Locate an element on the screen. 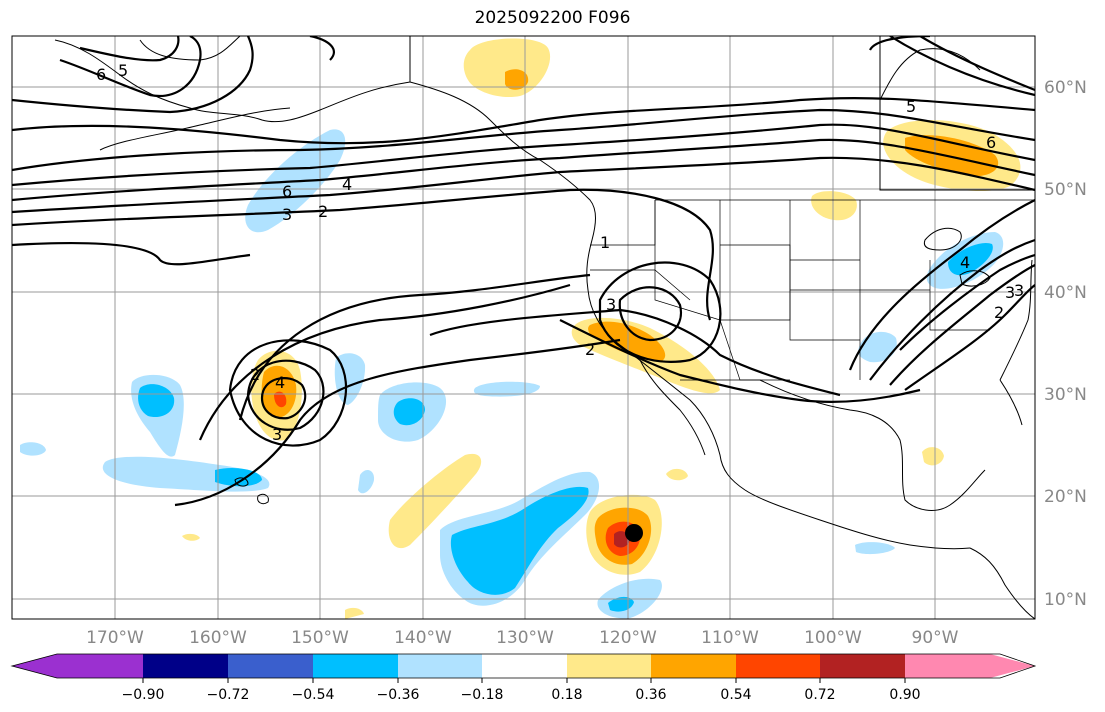  latitude-labels: 60°N 50°N 40°N 30°N 20°N 10°N is located at coordinates (1065, 344).